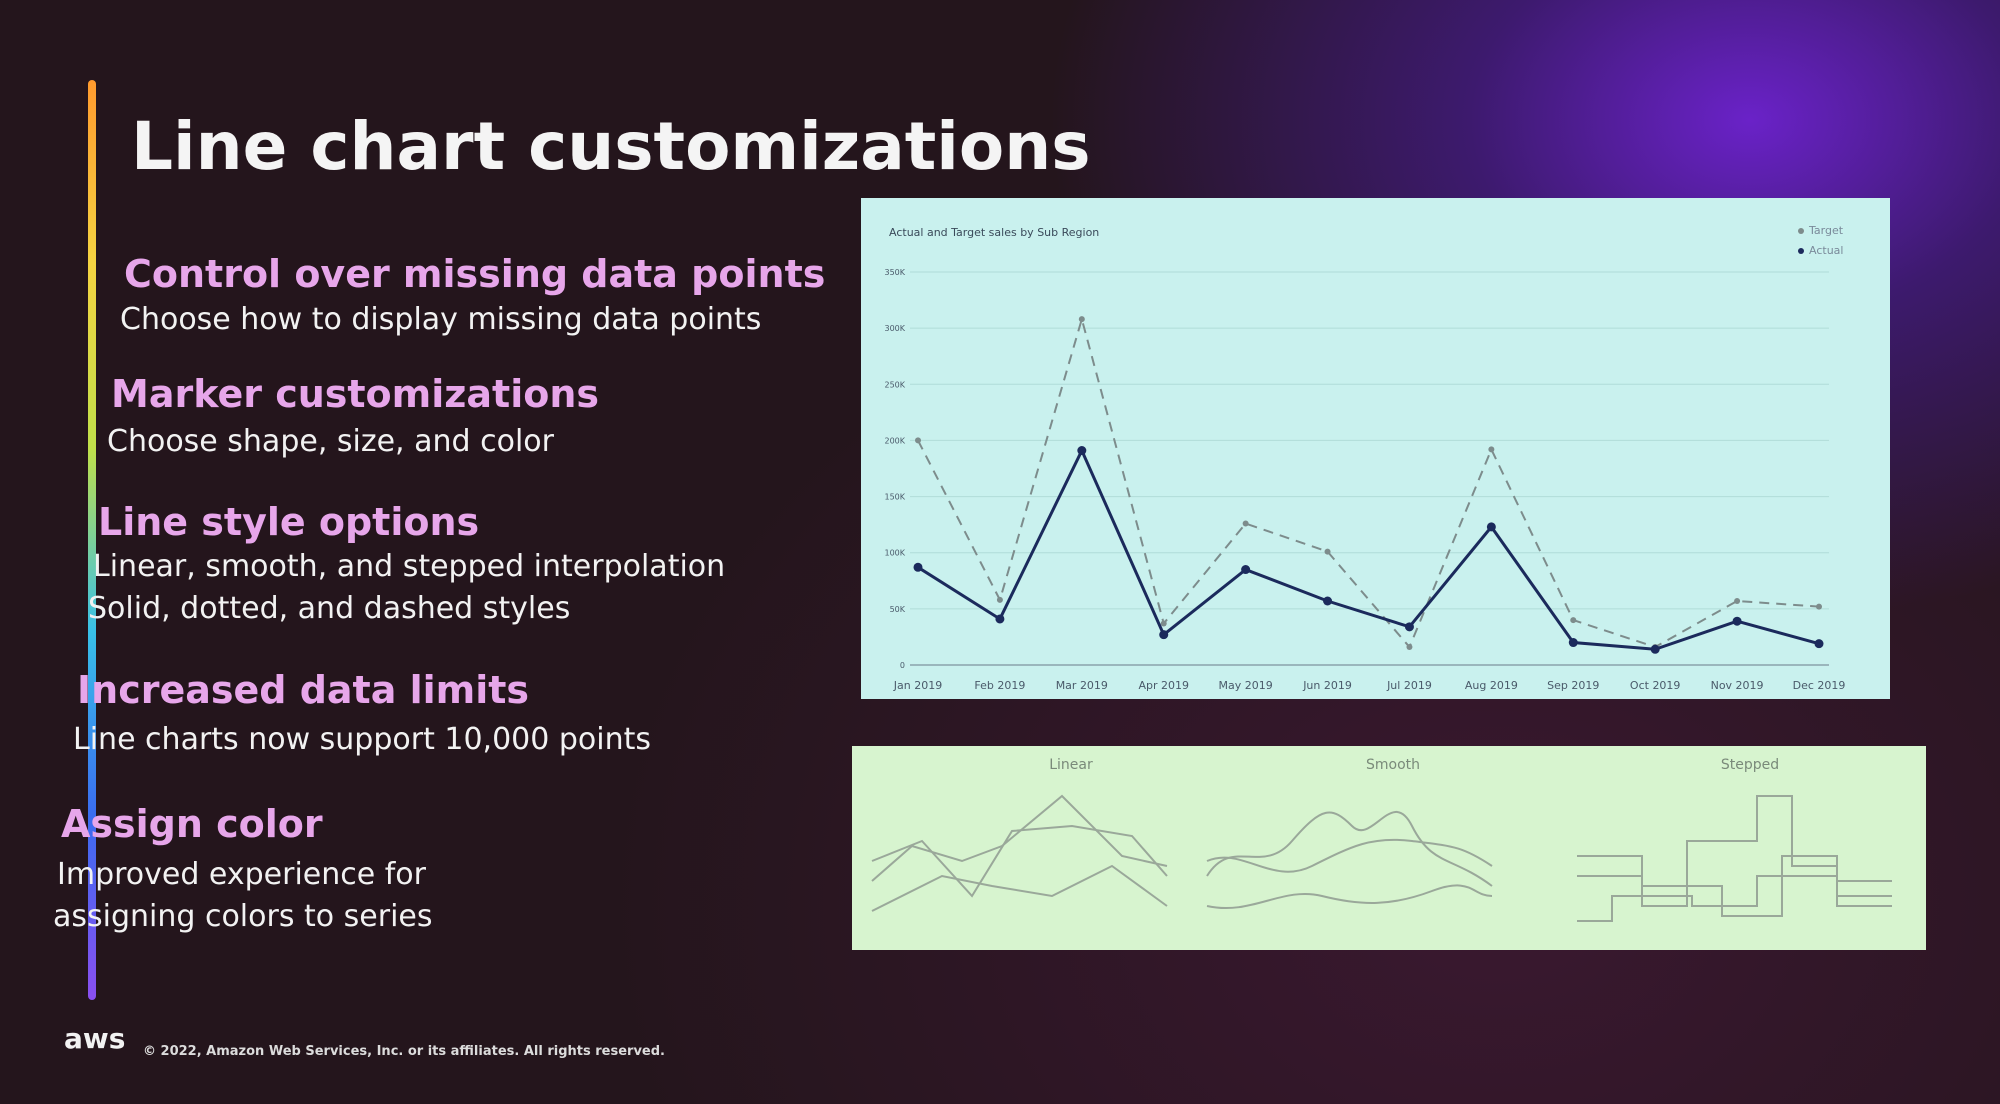  Describe the element at coordinates (95, 1038) in the screenshot. I see `logo: aws` at that location.